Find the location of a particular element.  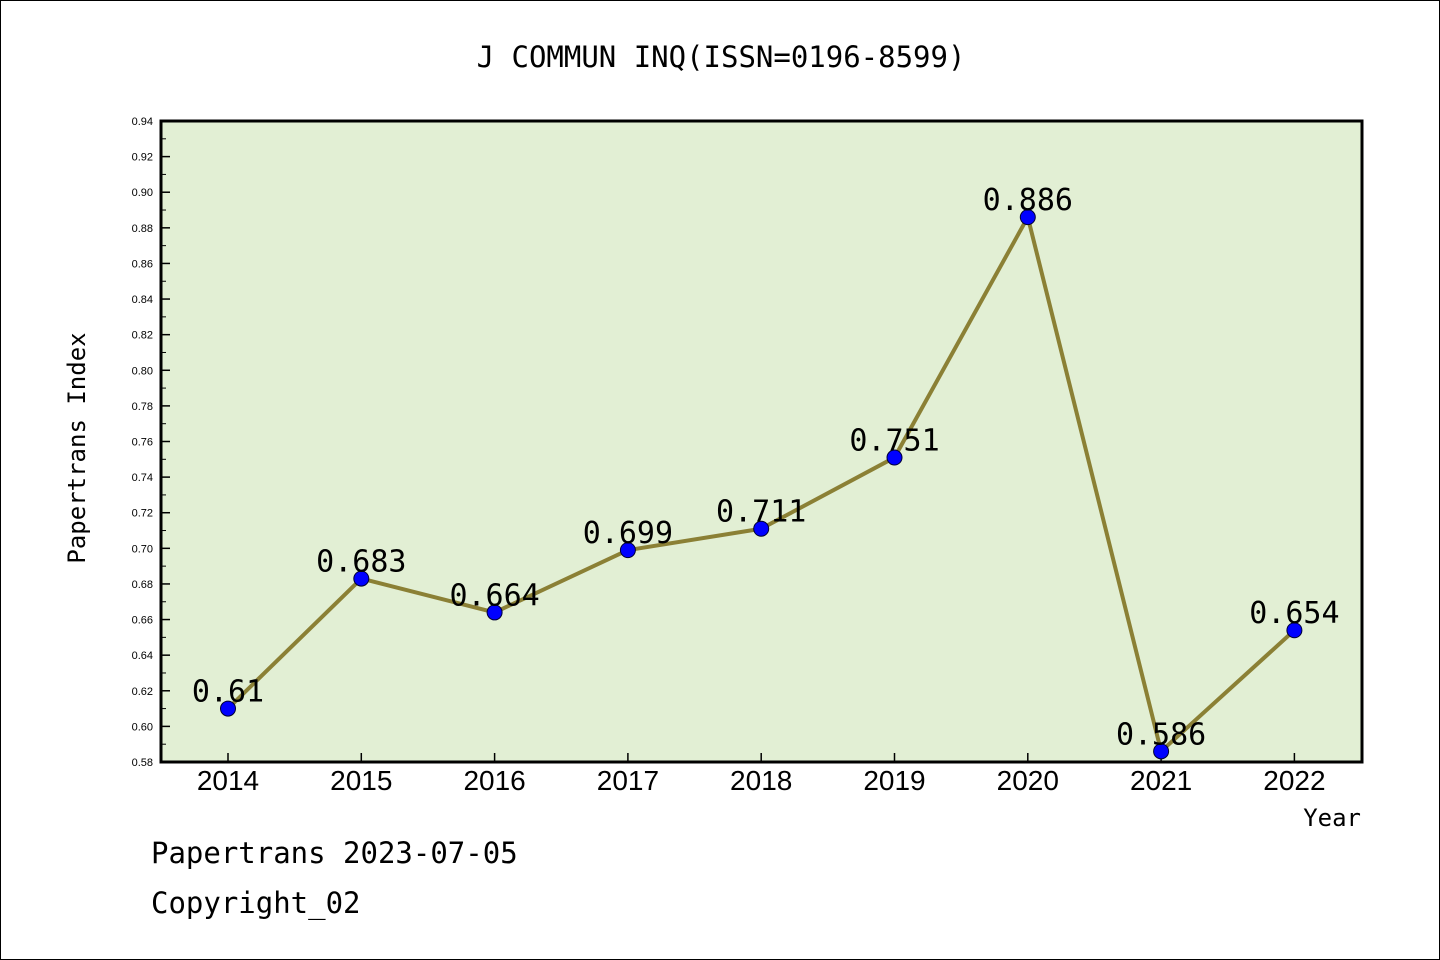

x-axis: 2014 2015 2016 2017 2018 2019 2020 2021 2022 is located at coordinates (761, 774).